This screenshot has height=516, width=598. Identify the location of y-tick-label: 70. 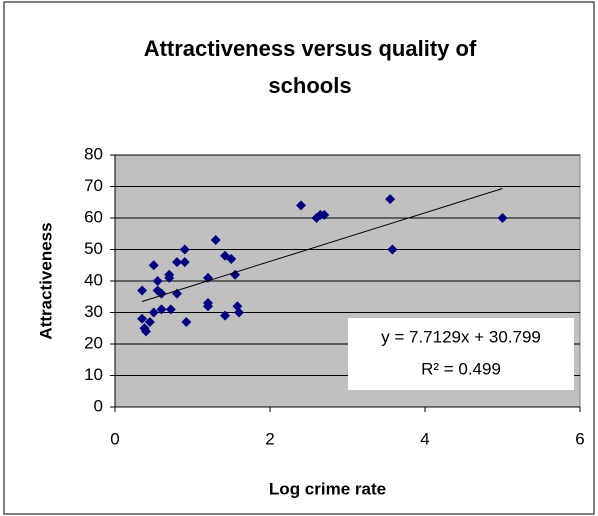
(93, 185).